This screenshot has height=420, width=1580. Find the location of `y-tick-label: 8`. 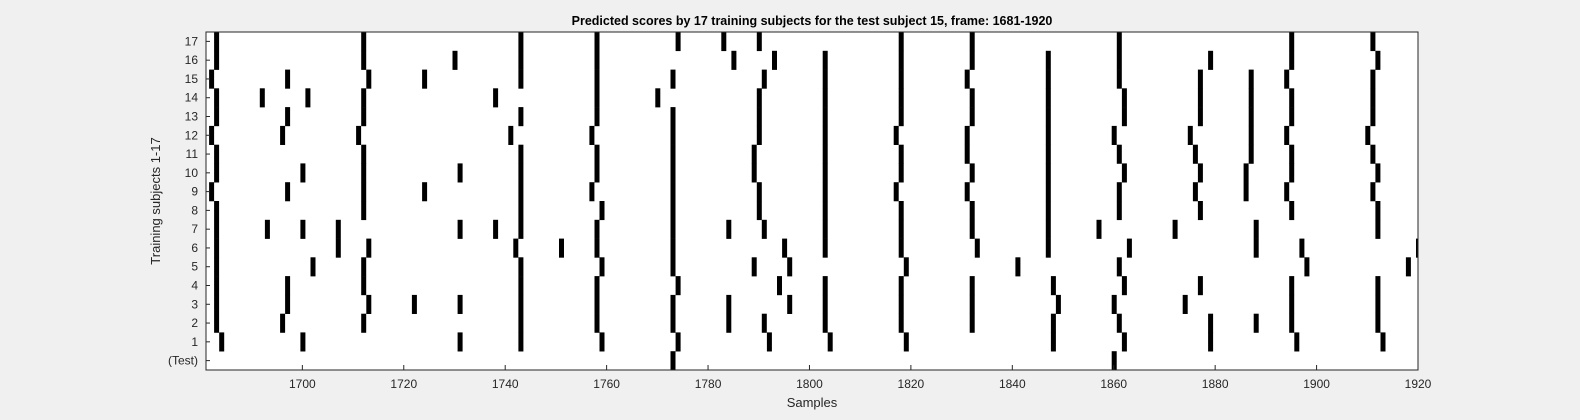

y-tick-label: 8 is located at coordinates (194, 210).